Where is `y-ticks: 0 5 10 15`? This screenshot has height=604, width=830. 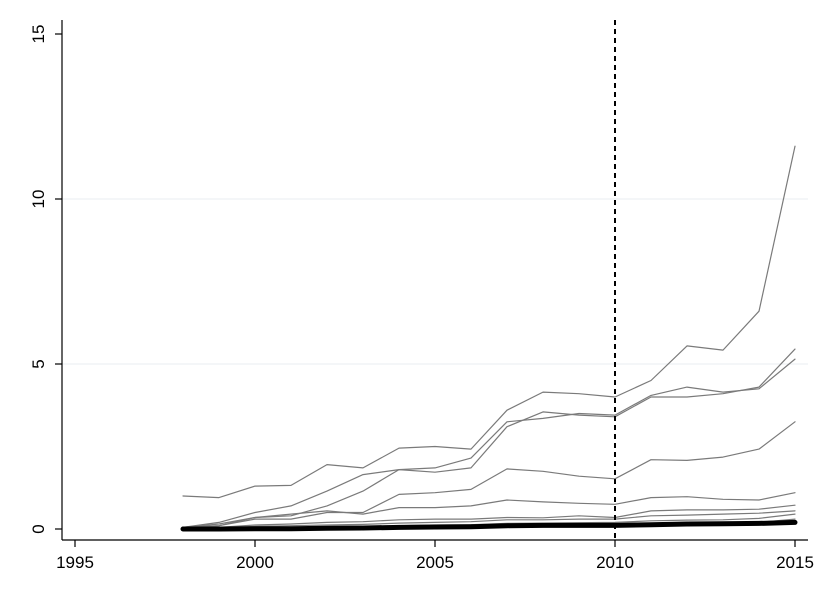
y-ticks: 0 5 10 15 is located at coordinates (45, 279).